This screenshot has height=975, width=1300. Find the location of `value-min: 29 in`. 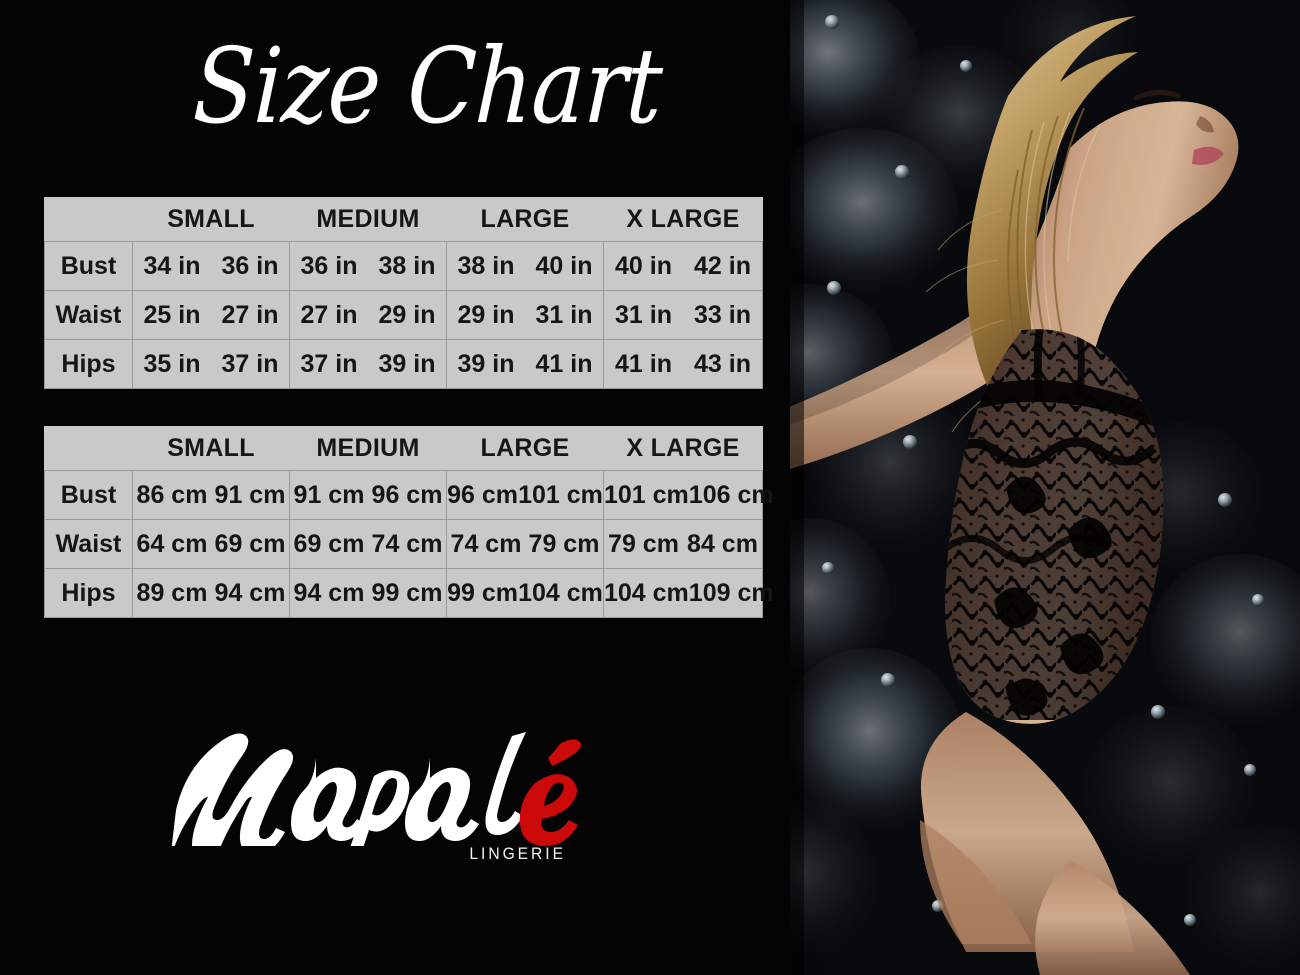

value-min: 29 in is located at coordinates (486, 314).